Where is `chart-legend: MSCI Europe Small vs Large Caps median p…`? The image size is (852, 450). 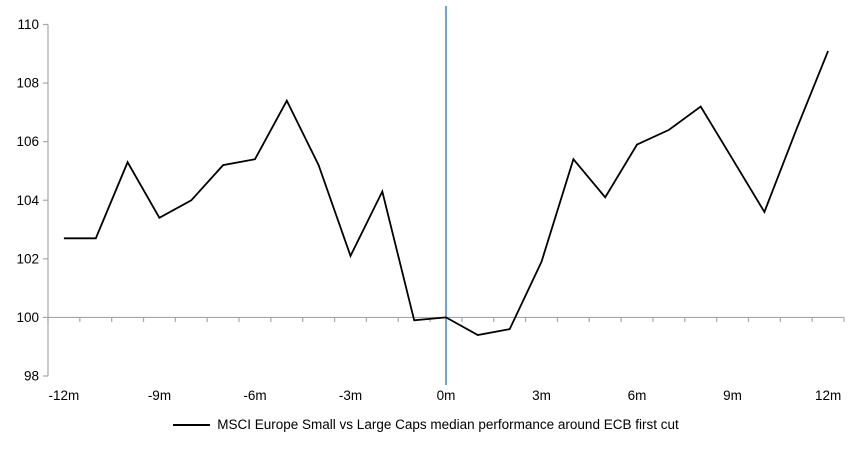
chart-legend: MSCI Europe Small vs Large Caps median p… is located at coordinates (426, 425).